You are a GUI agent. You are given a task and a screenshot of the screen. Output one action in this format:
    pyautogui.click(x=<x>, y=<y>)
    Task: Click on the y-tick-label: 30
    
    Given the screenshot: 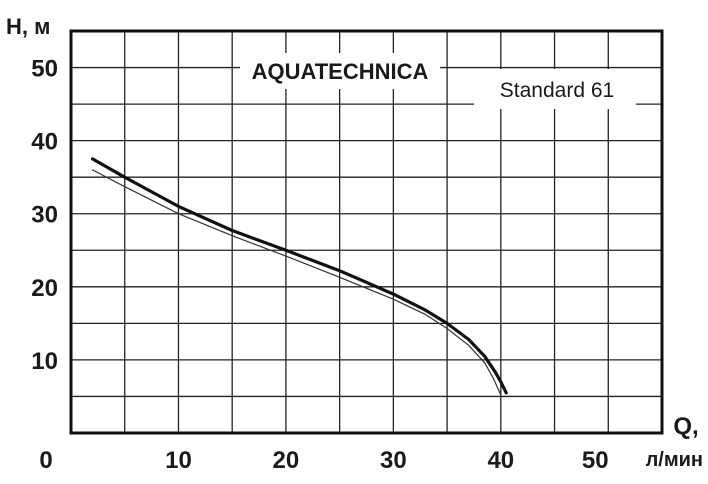 What is the action you would take?
    pyautogui.click(x=44, y=215)
    